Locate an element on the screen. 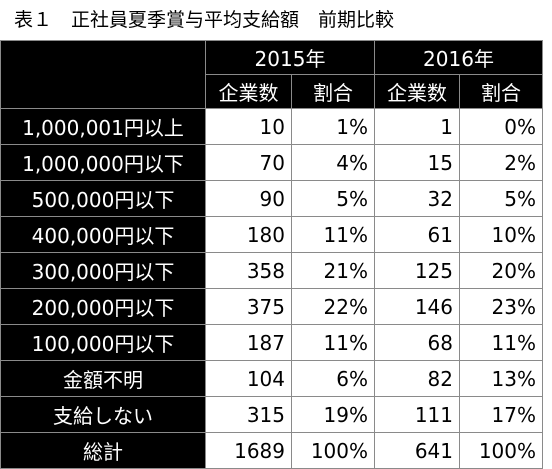 This screenshot has height=469, width=552. ratio-2015-cell: 21% is located at coordinates (333, 270).